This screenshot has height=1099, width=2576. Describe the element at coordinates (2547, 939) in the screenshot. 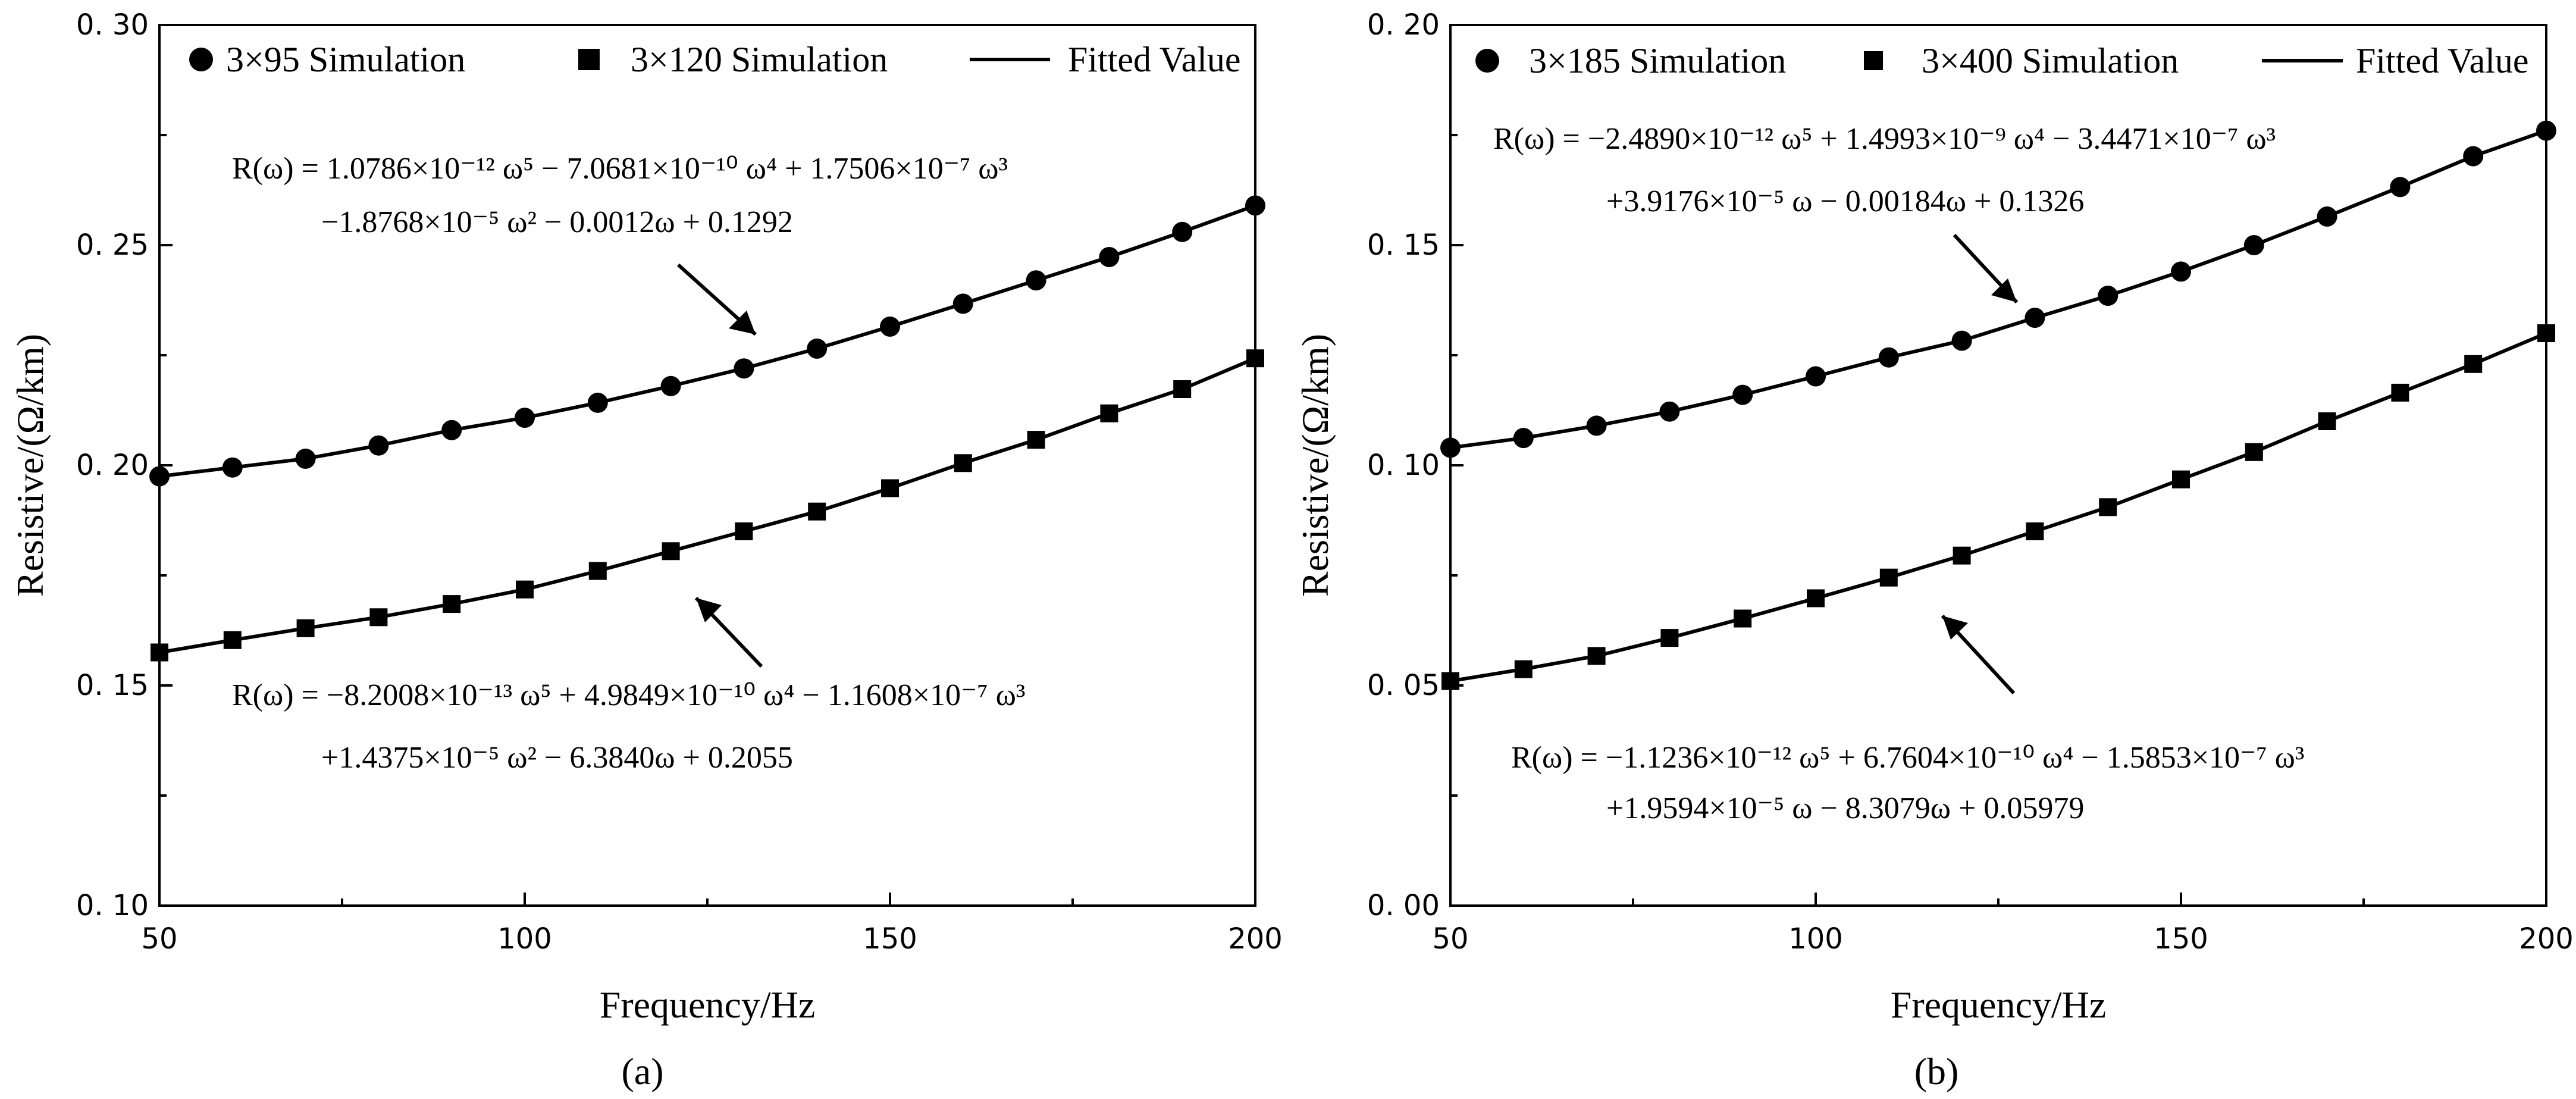

I see `x-tick-label-b-3: 200` at that location.